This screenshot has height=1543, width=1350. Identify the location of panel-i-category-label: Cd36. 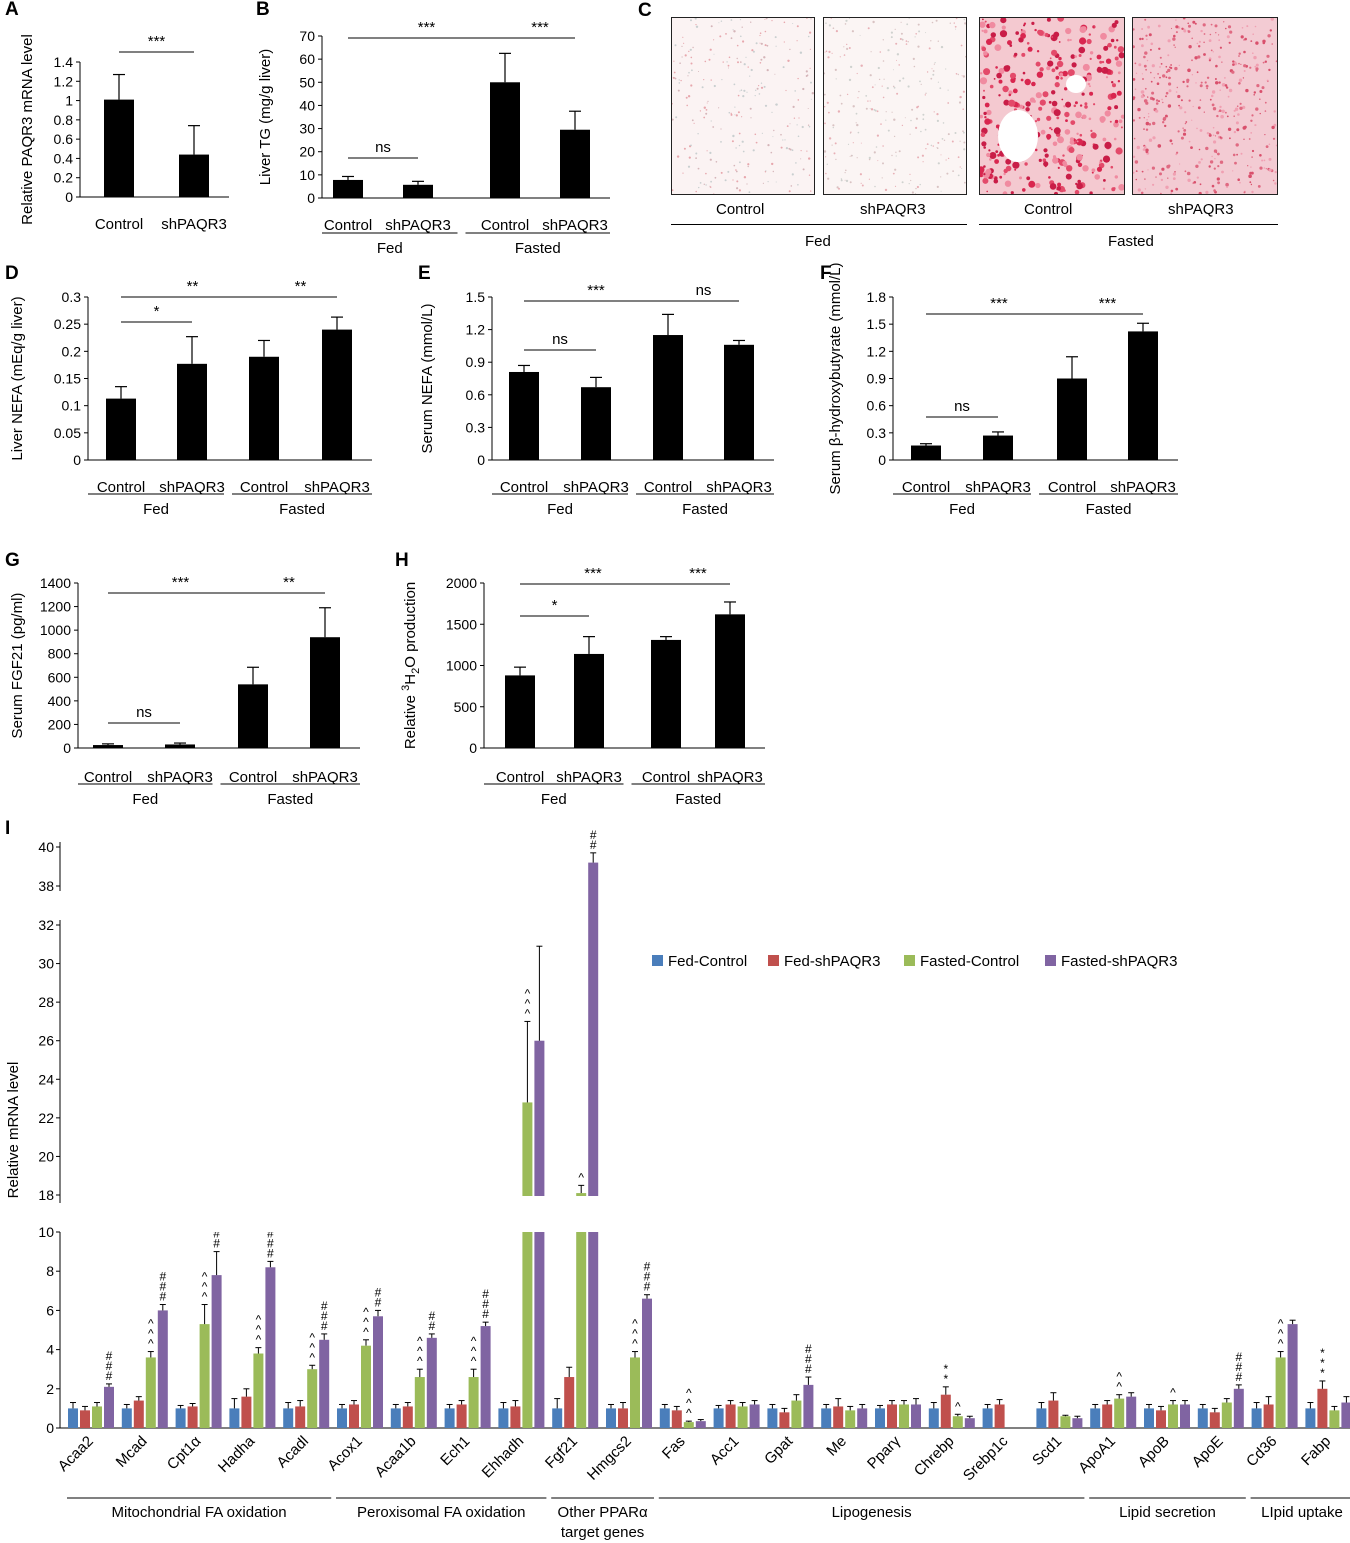
(1261, 1451).